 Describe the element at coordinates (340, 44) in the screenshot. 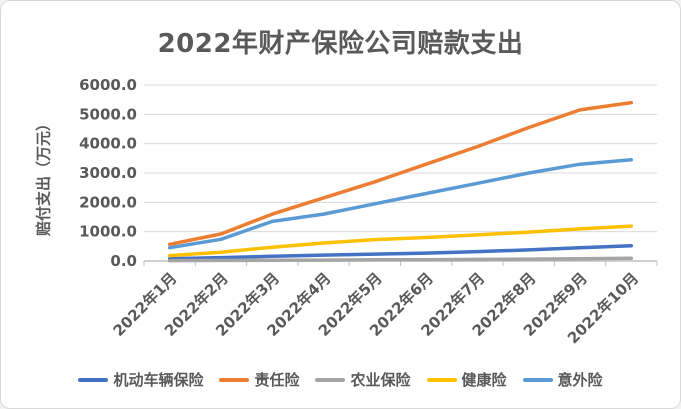

I see `chart-title: 2022年财产保险公司赔款支出` at that location.